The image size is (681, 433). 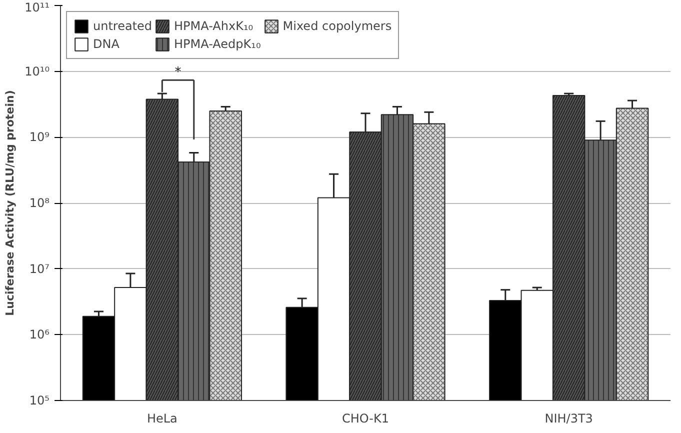 I want to click on y-tick-label: 10⁷, so click(x=39, y=269).